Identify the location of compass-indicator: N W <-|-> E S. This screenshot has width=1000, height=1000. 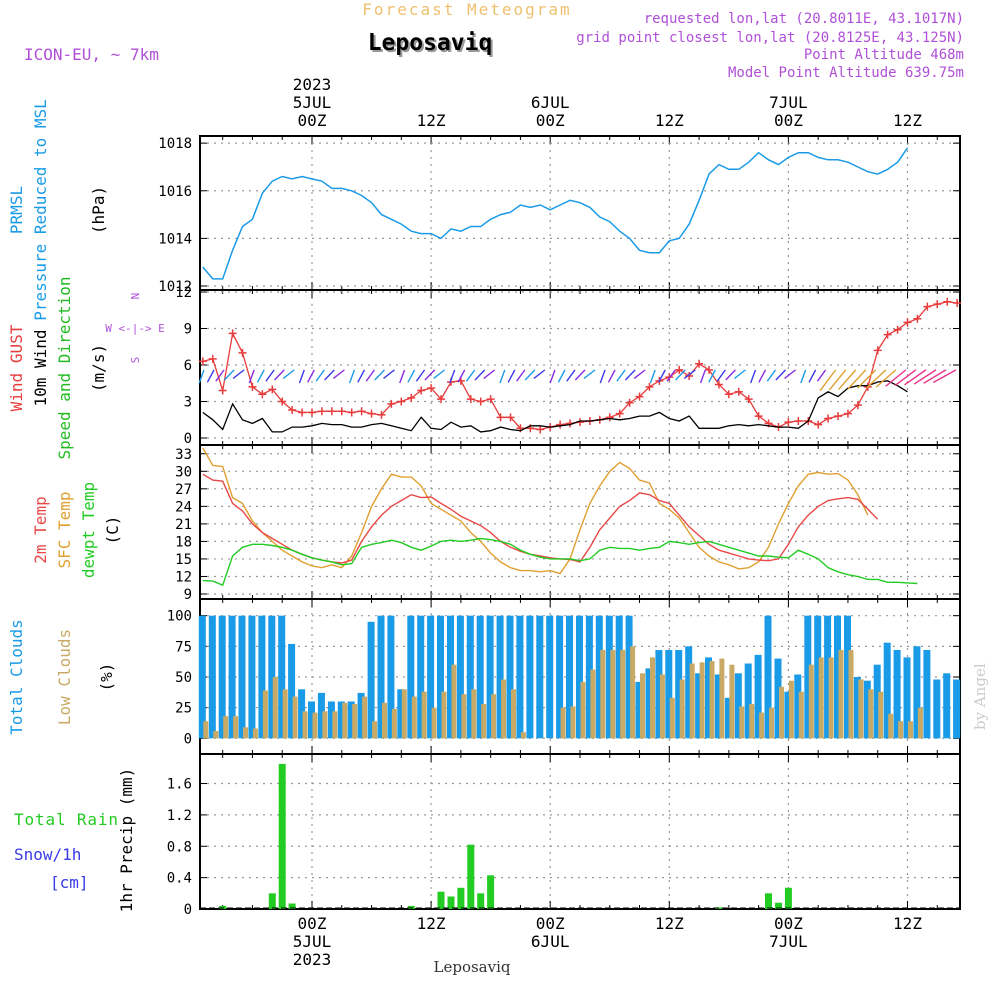
(135, 328).